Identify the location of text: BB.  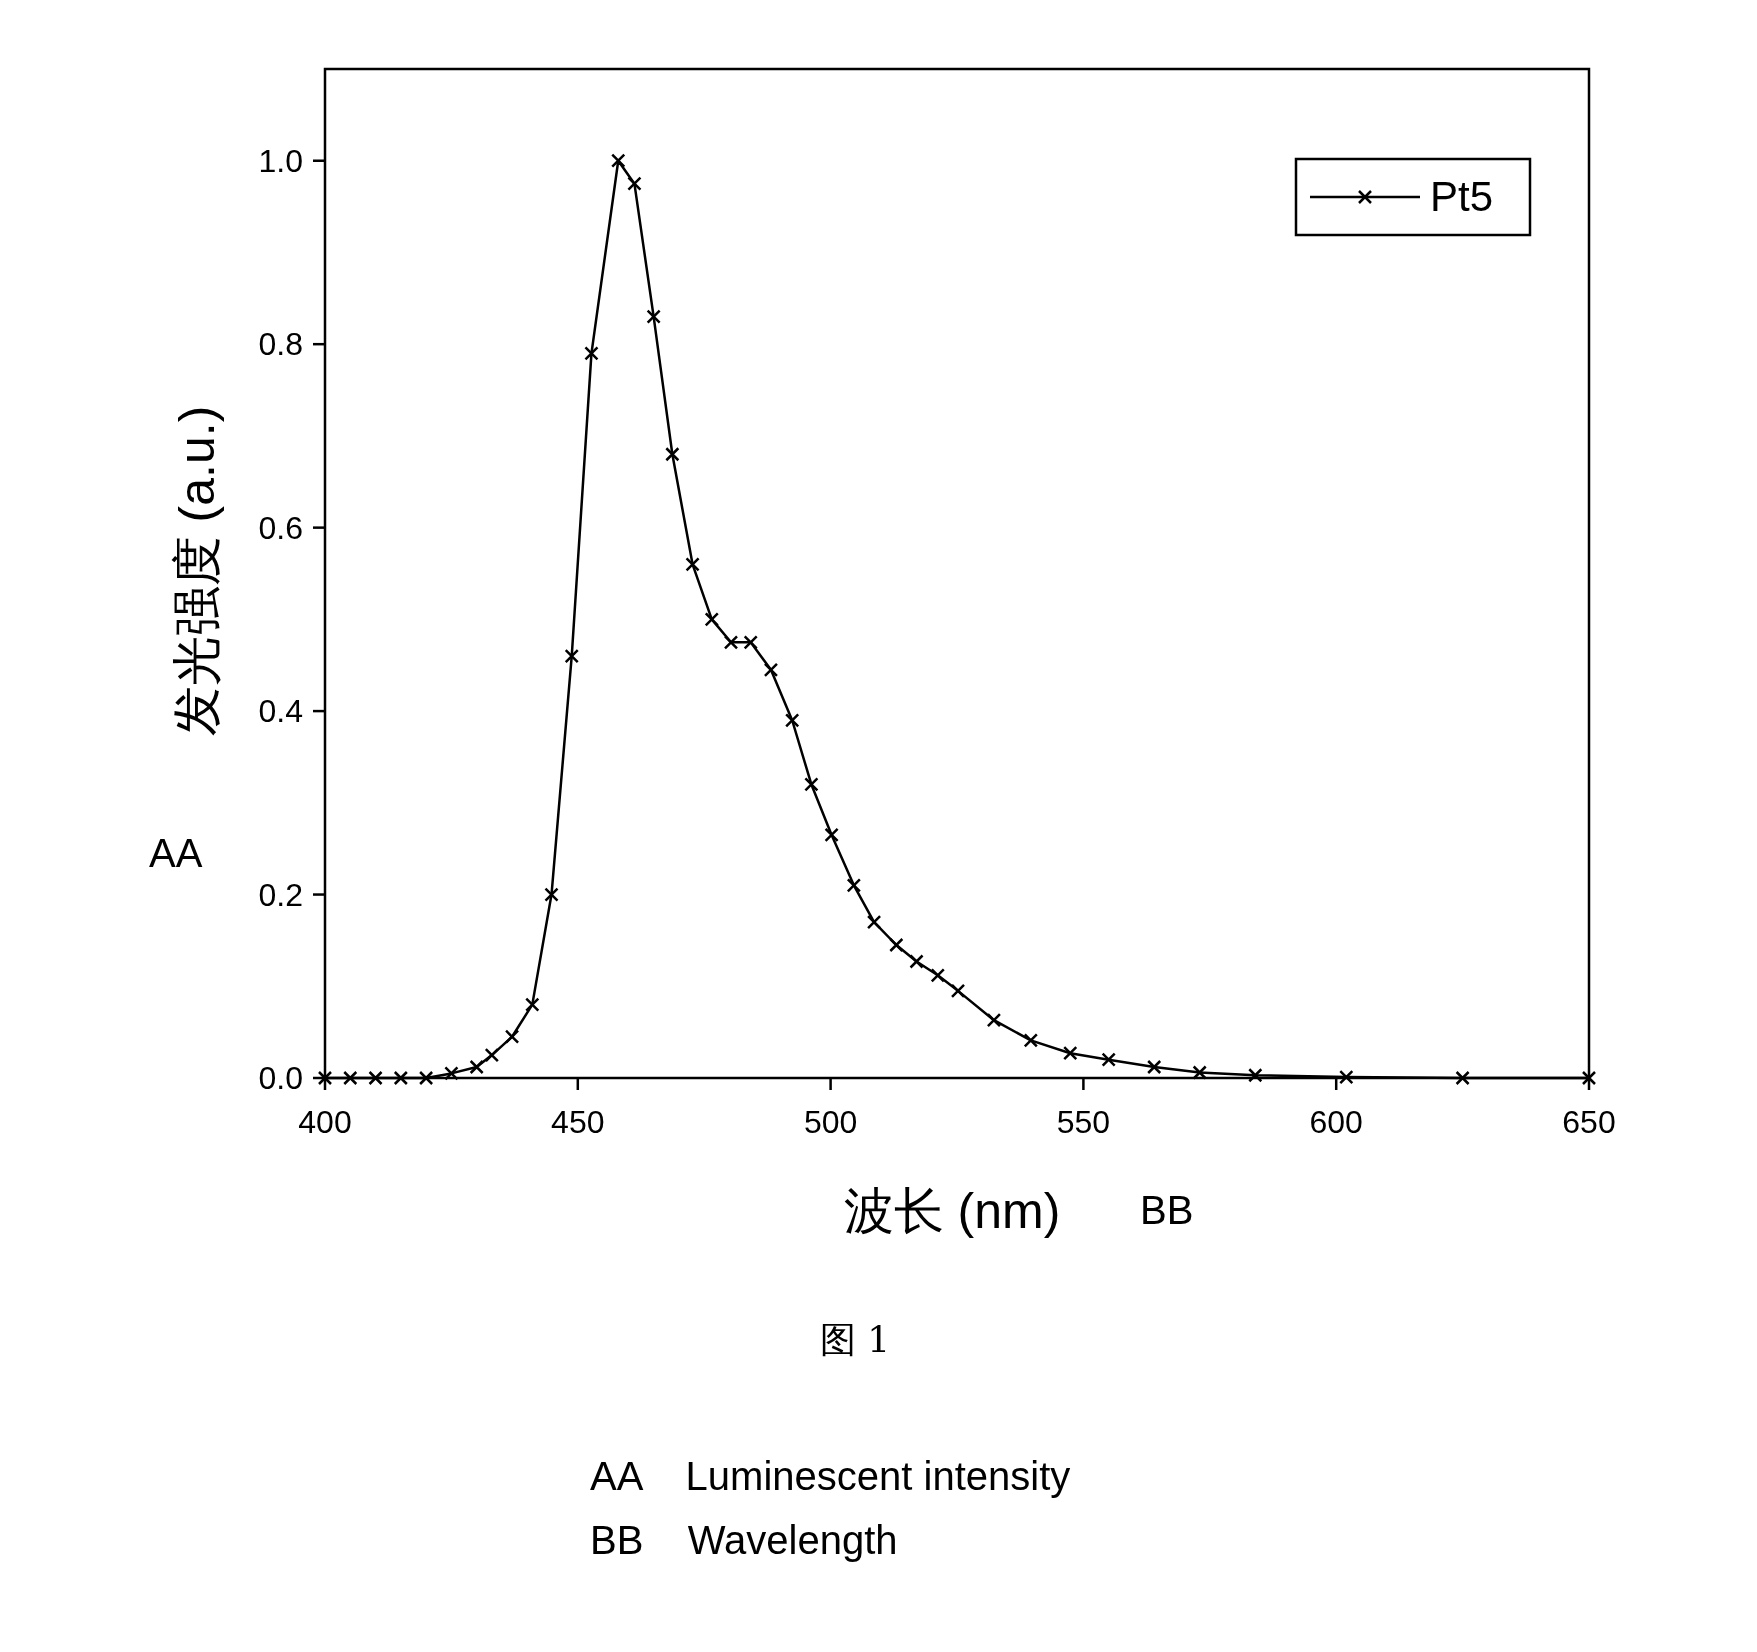
(1167, 1210).